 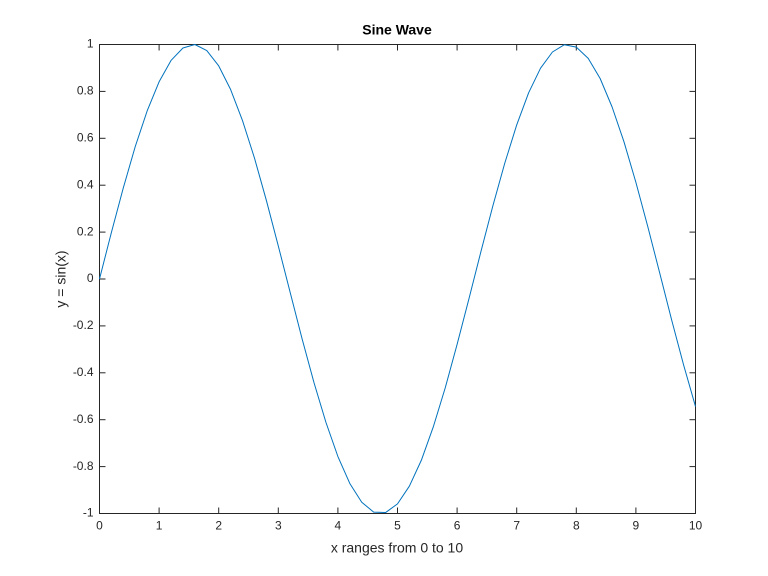 I want to click on x-tick-label: 6, so click(x=457, y=526).